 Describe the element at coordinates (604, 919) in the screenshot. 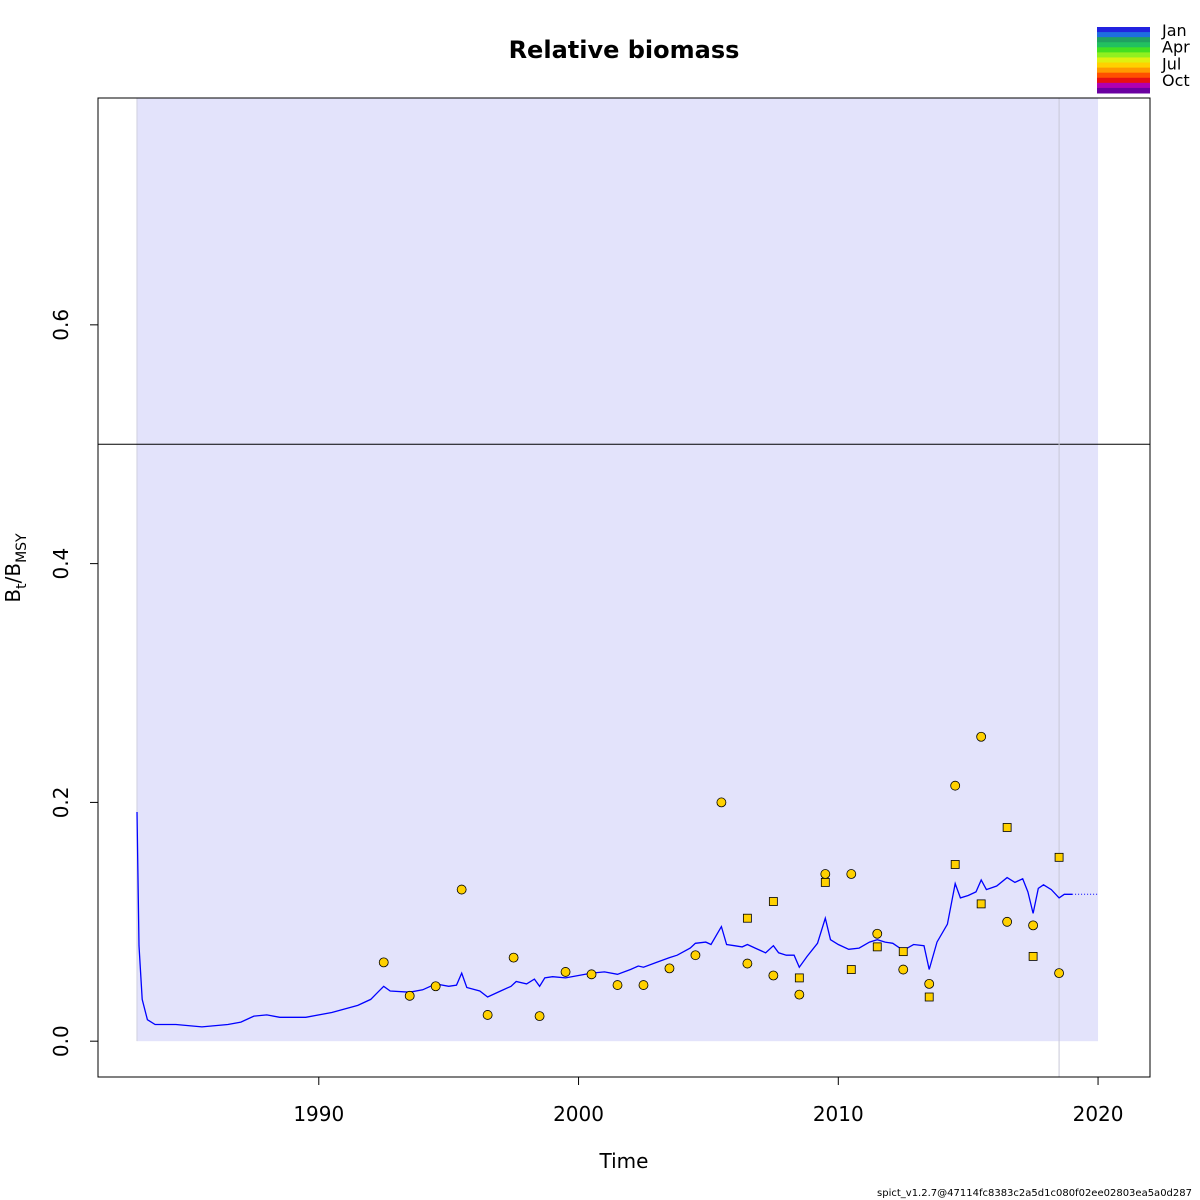

I see `biomass-estimate-line` at that location.